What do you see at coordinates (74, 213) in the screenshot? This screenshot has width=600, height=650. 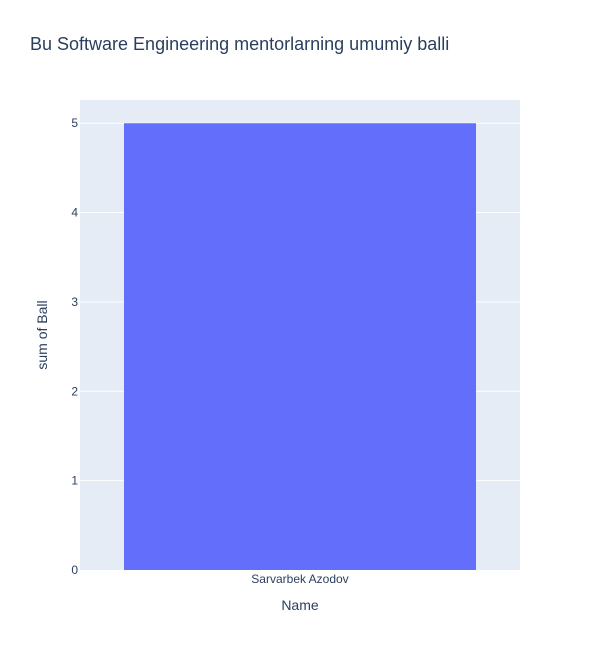 I see `y-tick-label: 4` at bounding box center [74, 213].